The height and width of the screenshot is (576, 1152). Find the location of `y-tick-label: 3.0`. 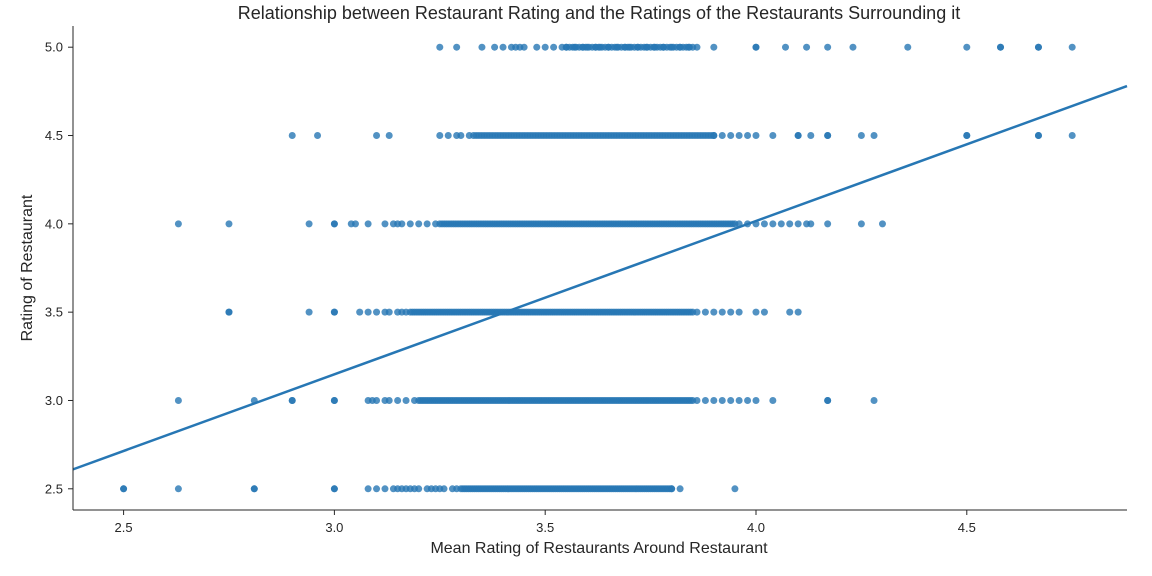

y-tick-label: 3.0 is located at coordinates (54, 400).